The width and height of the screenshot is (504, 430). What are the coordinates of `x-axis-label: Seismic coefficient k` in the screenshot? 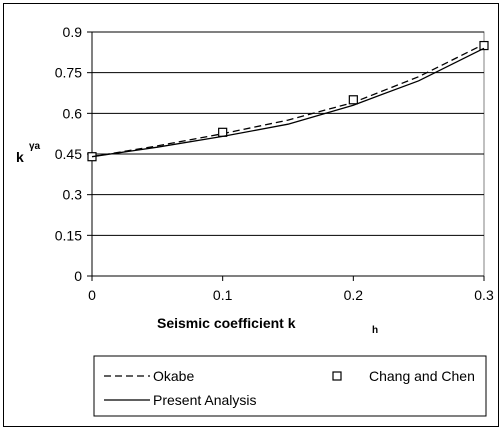 It's located at (226, 323).